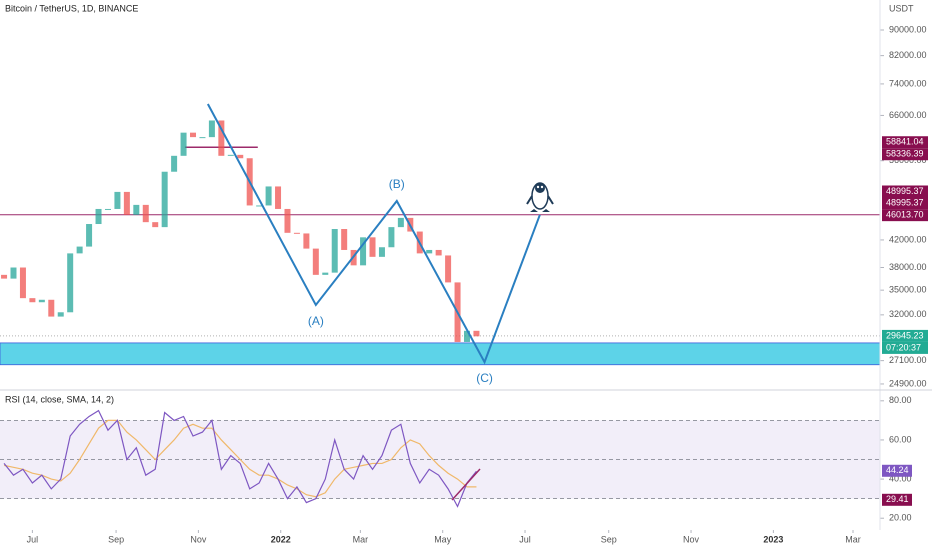 Image resolution: width=932 pixels, height=555 pixels. I want to click on rsi-label: 29.41, so click(897, 499).